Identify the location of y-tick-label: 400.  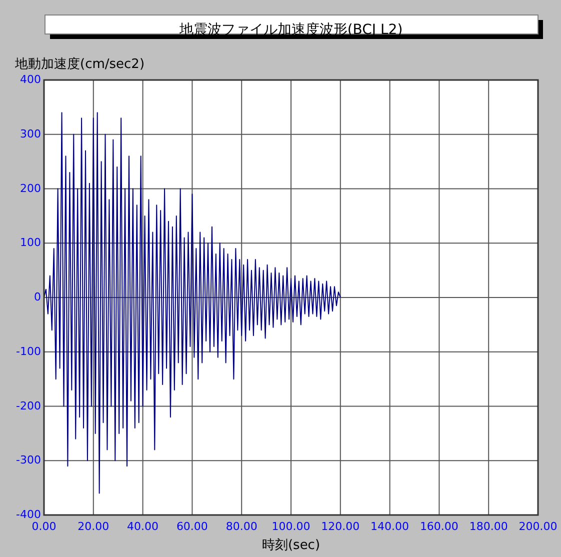
(30, 79).